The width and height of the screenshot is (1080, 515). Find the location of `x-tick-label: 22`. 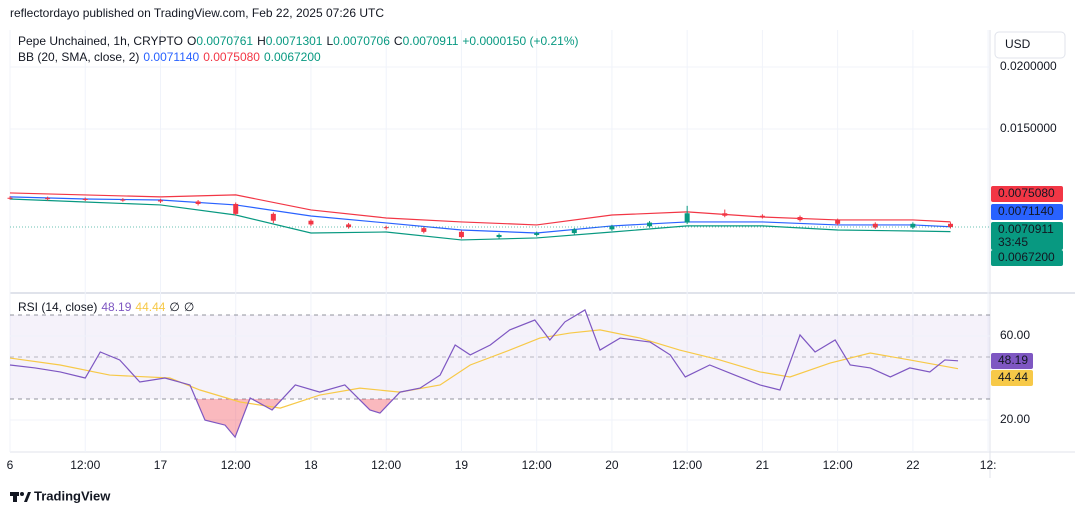

x-tick-label: 22 is located at coordinates (913, 465).